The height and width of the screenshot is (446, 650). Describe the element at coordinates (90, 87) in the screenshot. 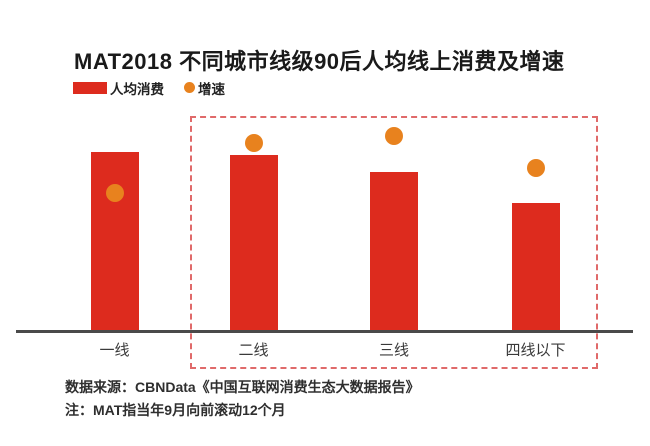

I see `legend-bar-swatch` at that location.